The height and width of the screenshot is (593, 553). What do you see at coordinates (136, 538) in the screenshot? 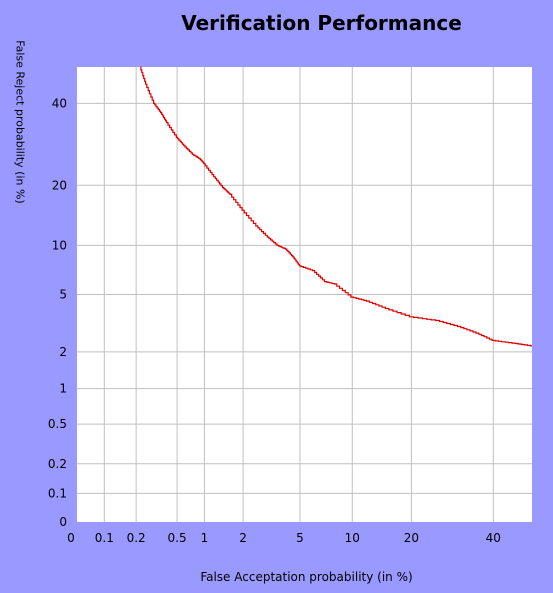
I see `x-tick-label: 0.2` at bounding box center [136, 538].